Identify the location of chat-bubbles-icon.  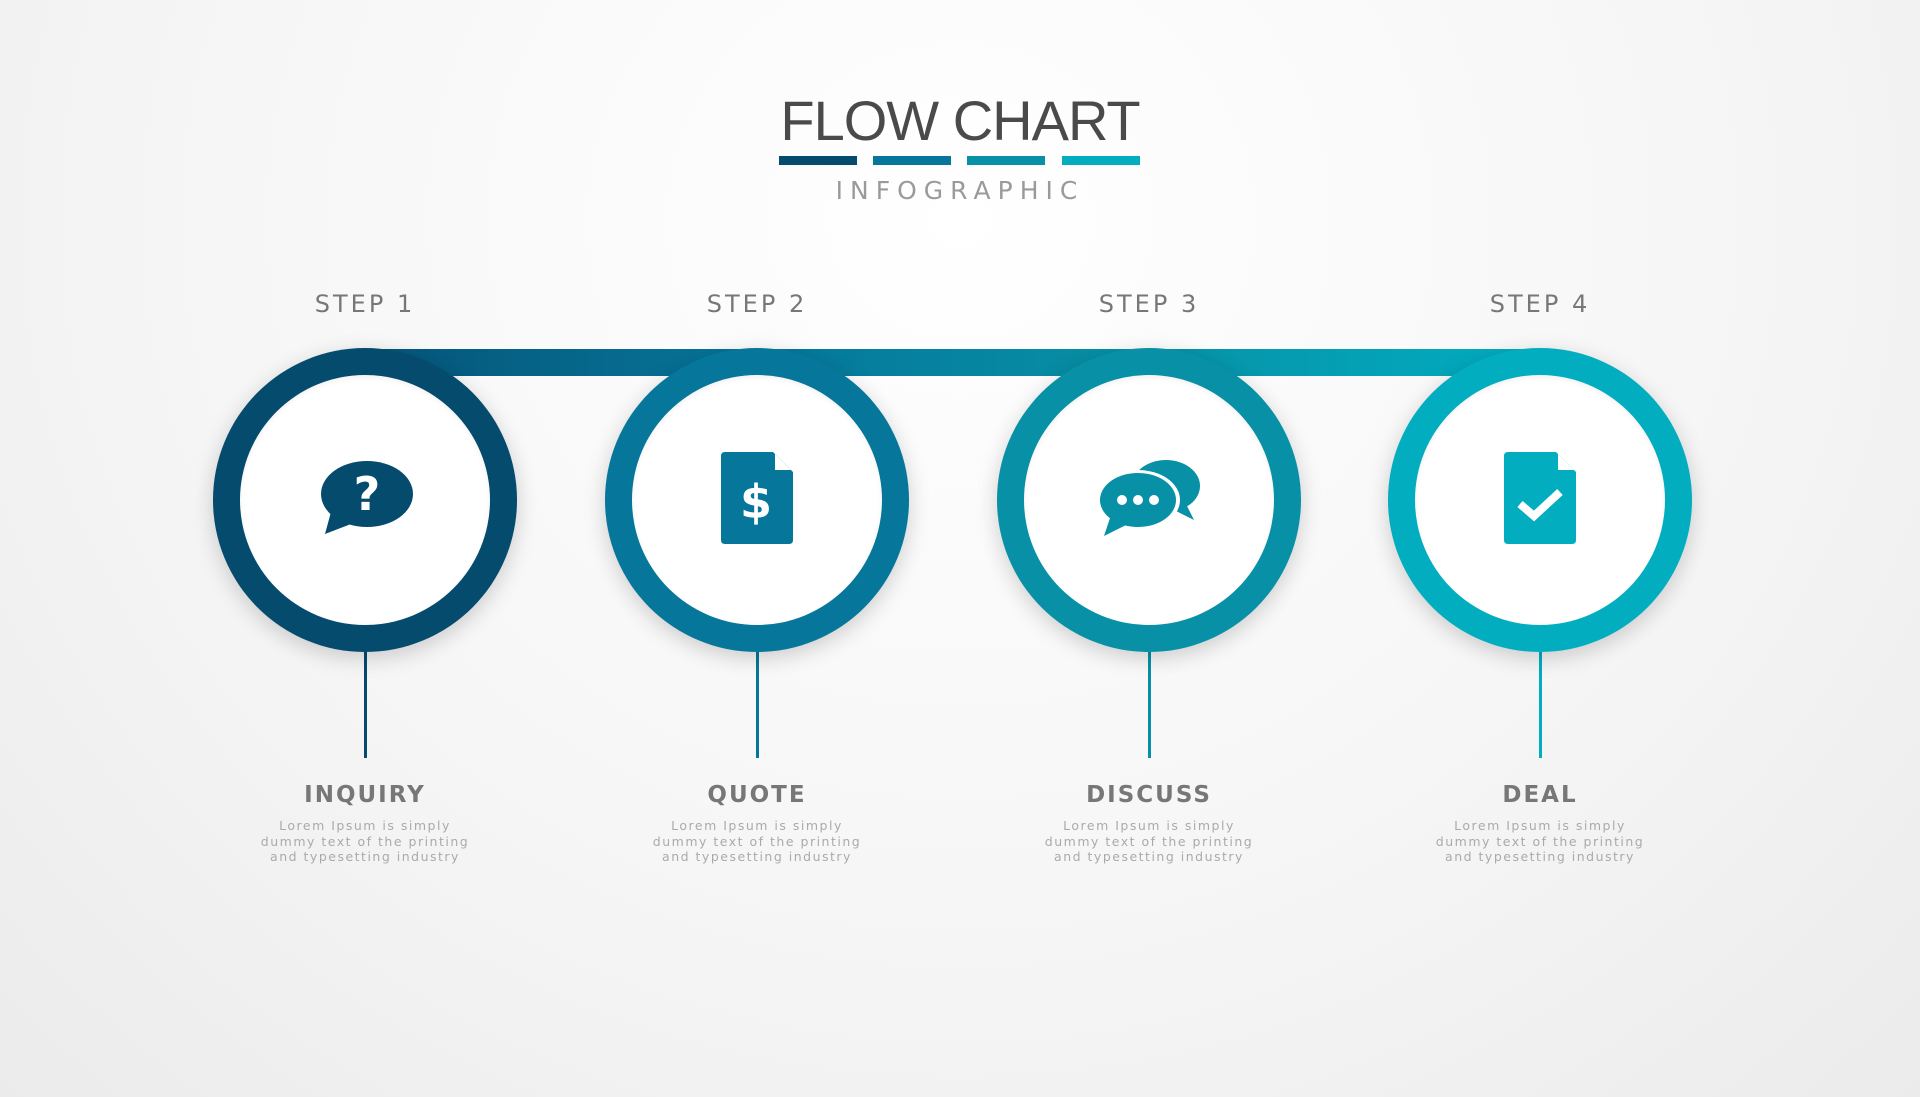
(1149, 500).